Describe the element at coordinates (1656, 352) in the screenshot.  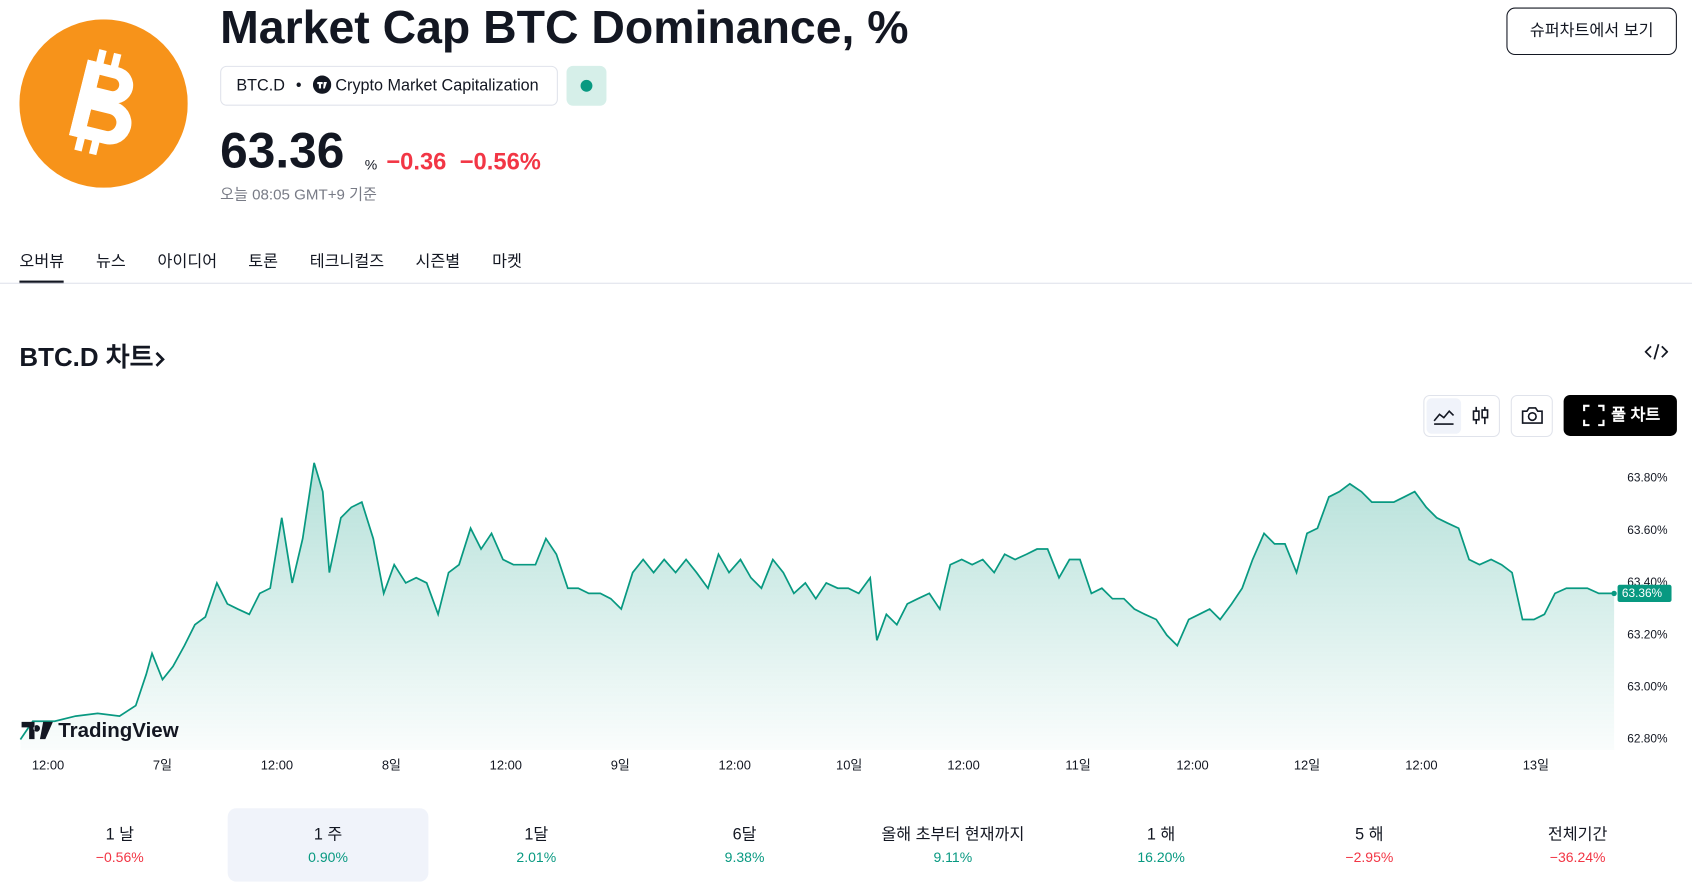
I see `embed-icon` at that location.